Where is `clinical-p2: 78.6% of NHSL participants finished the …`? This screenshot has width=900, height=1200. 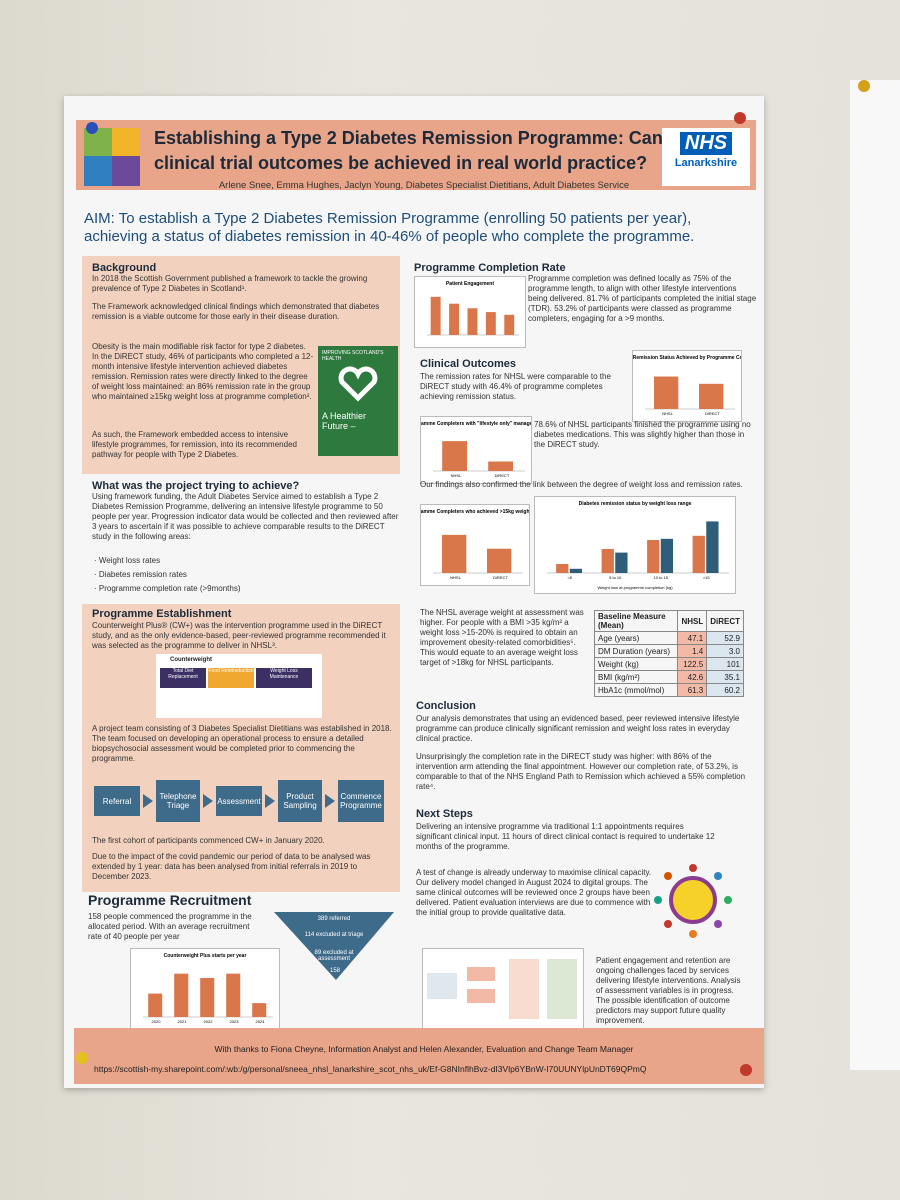 clinical-p2: 78.6% of NHSL participants finished the … is located at coordinates (642, 434).